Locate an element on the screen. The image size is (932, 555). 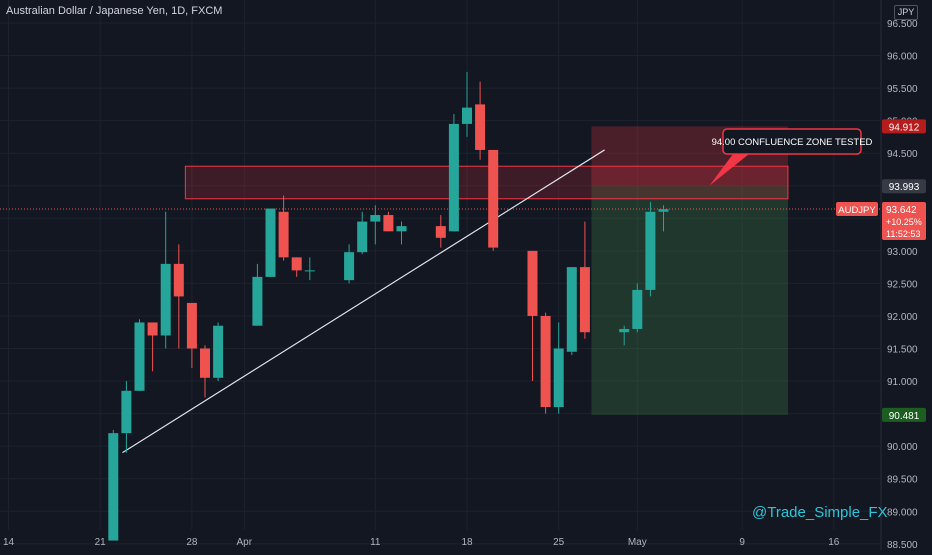
price-change-label: +10.25% is located at coordinates (904, 222).